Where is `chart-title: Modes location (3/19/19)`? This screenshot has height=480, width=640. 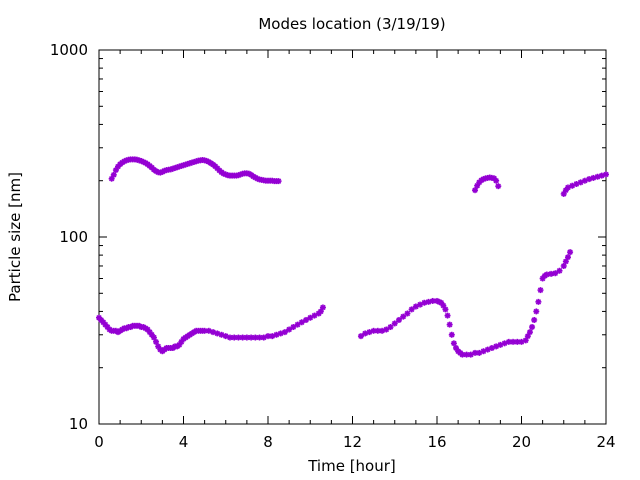 chart-title: Modes location (3/19/19) is located at coordinates (351, 24).